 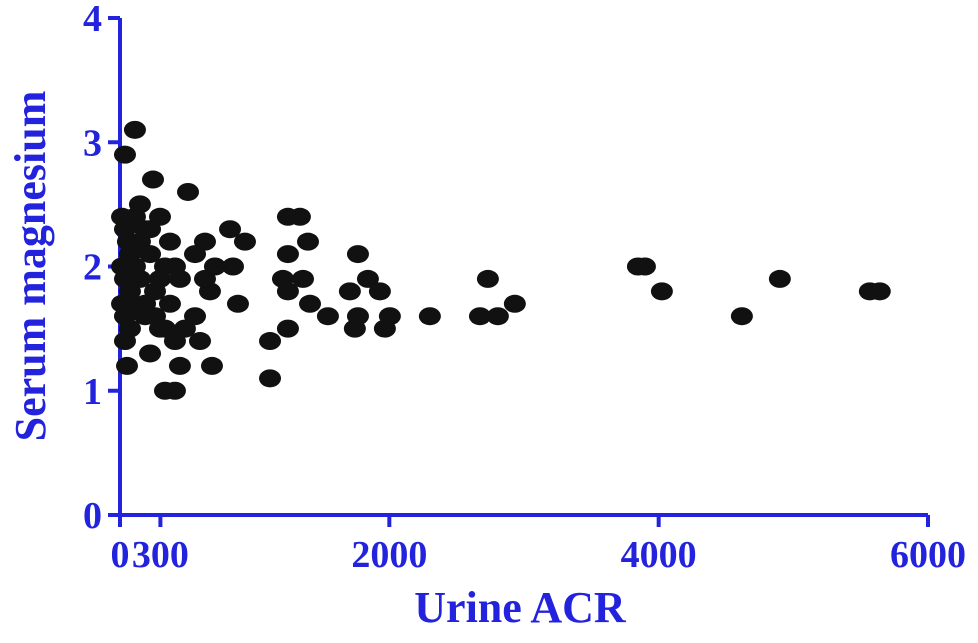 What do you see at coordinates (92, 20) in the screenshot?
I see `y-tick-label: 4` at bounding box center [92, 20].